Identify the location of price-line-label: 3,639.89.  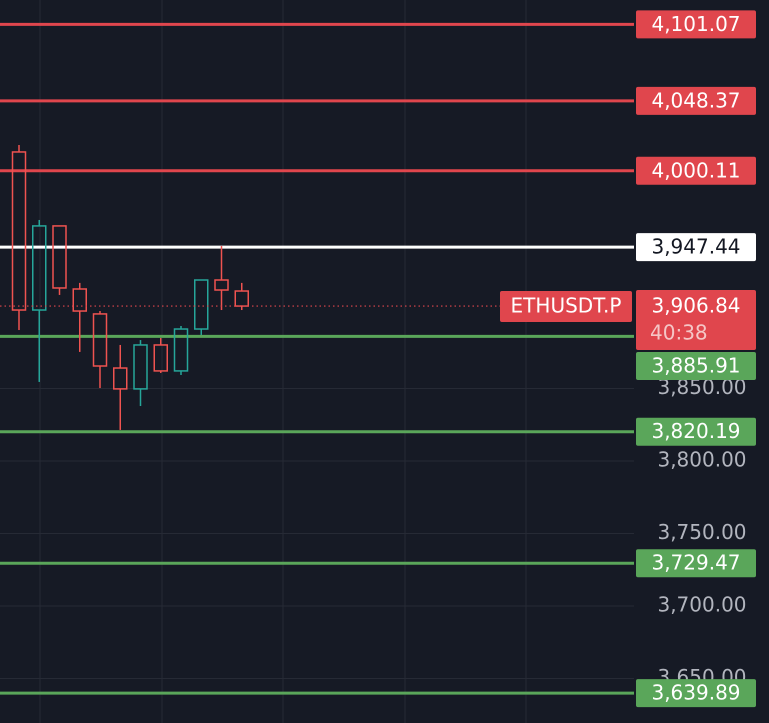
(695, 693).